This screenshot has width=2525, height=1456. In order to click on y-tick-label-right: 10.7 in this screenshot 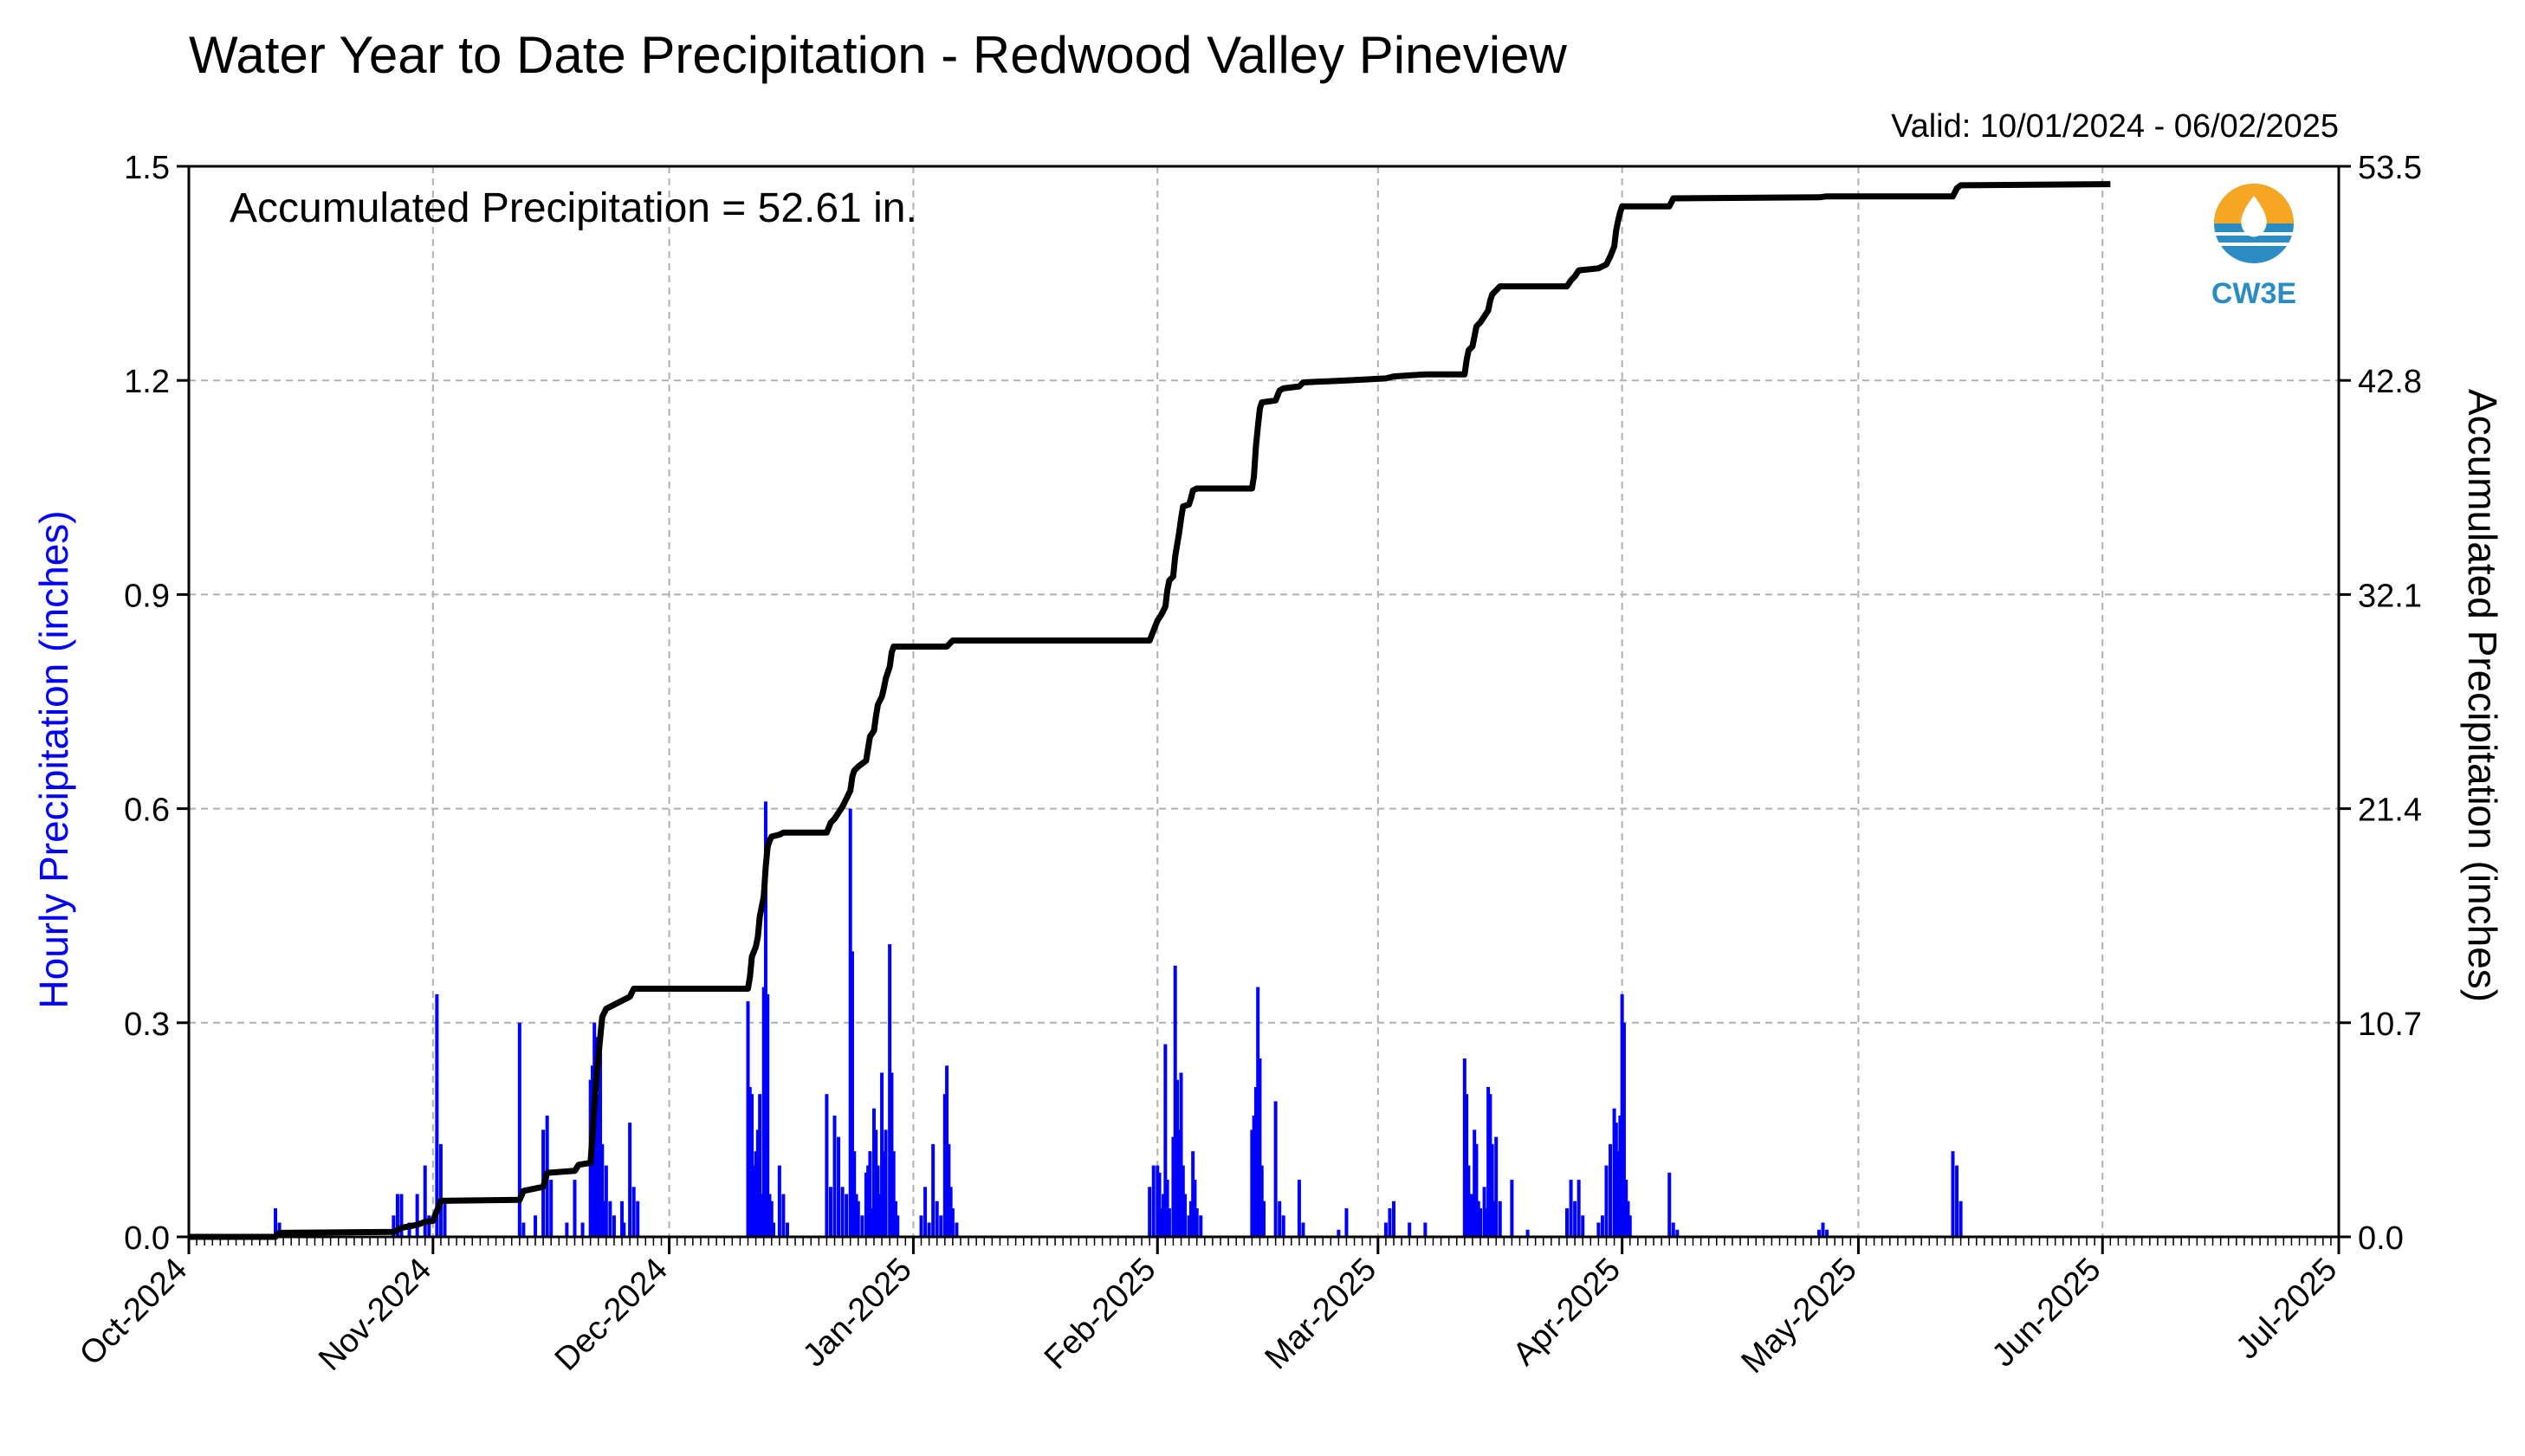, I will do `click(2390, 1024)`.